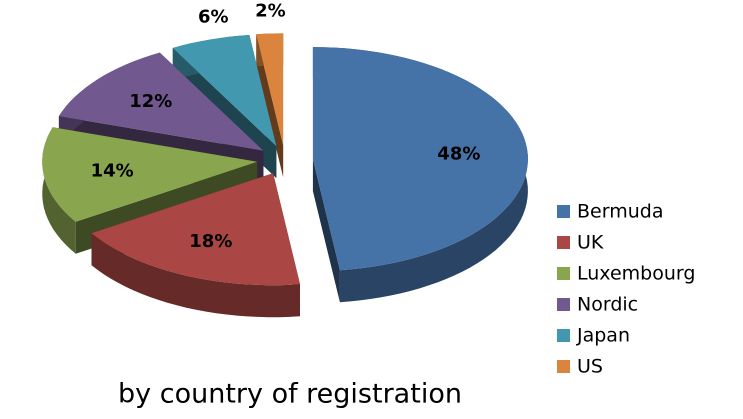 The width and height of the screenshot is (743, 419). I want to click on data-label: 6%, so click(213, 17).